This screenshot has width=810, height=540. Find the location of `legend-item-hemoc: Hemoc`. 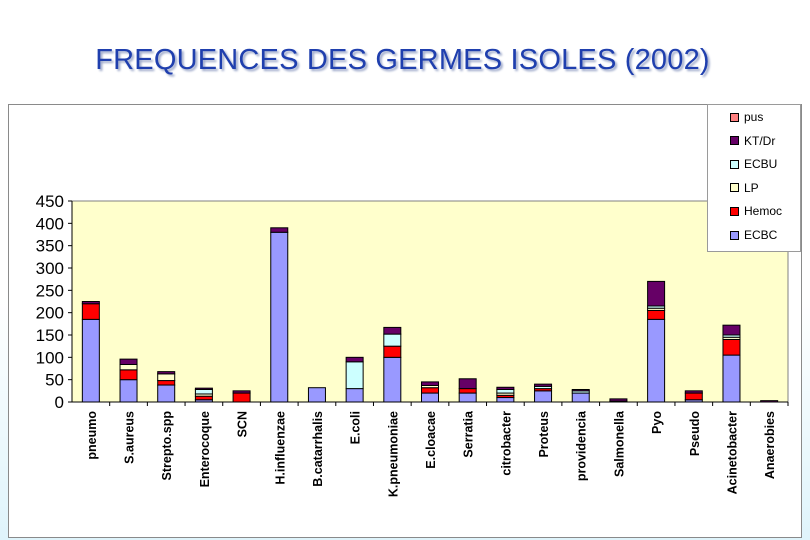

legend-item-hemoc: Hemoc is located at coordinates (756, 211).